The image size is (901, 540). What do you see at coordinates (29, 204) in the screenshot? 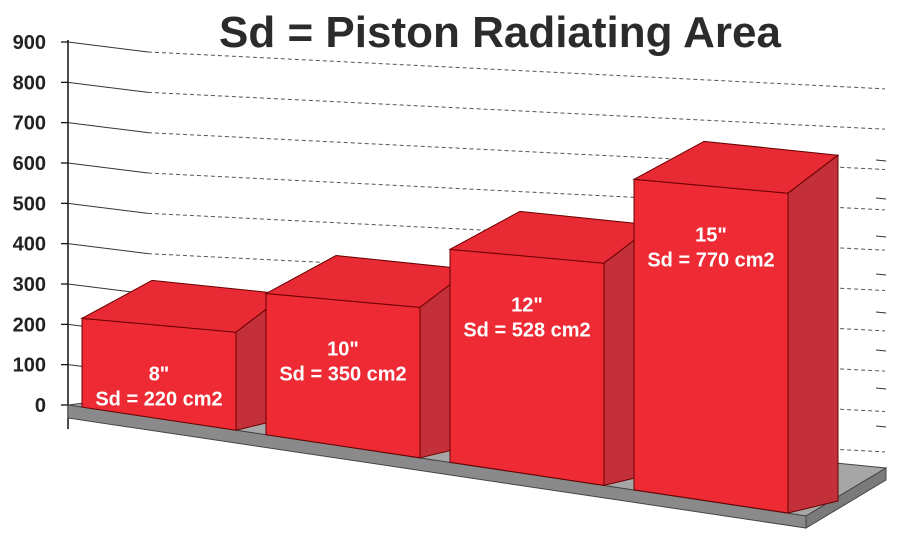
I see `y-tick-label: 500` at bounding box center [29, 204].